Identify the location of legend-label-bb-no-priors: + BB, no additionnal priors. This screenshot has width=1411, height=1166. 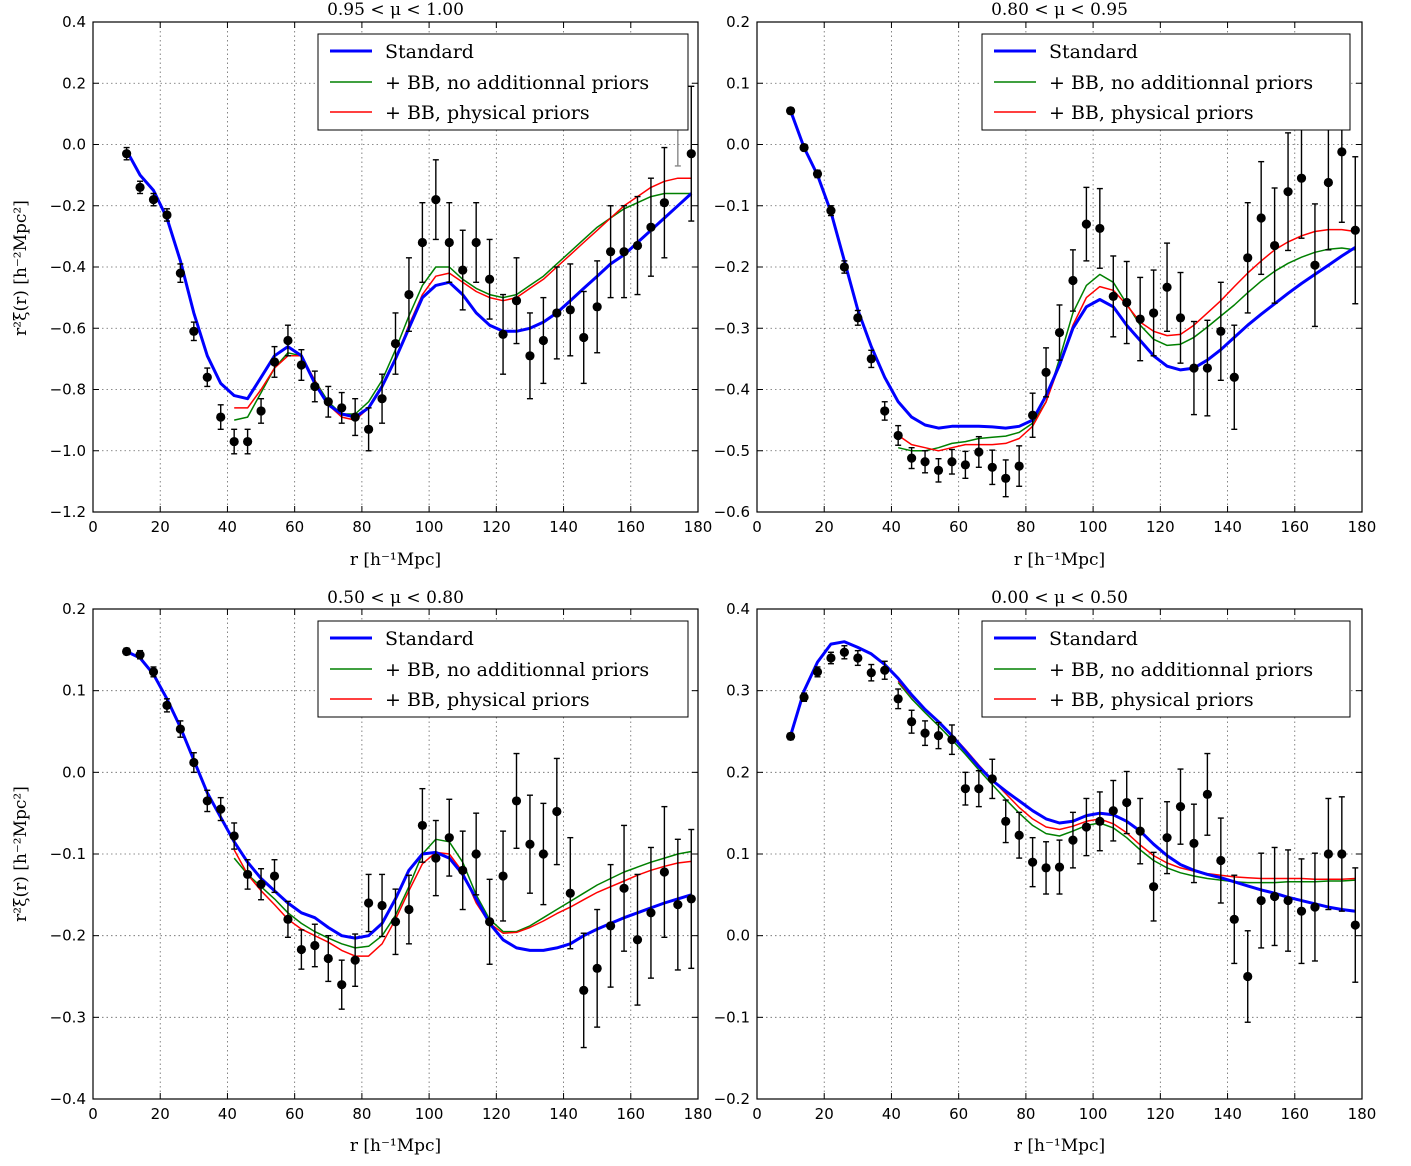
(517, 83).